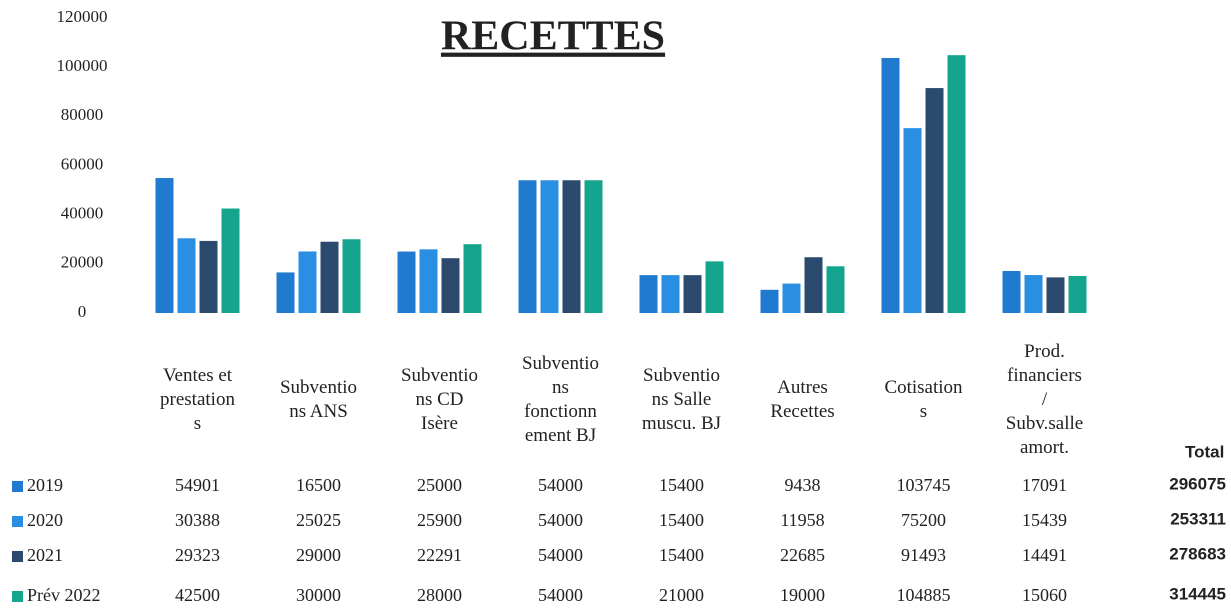 The width and height of the screenshot is (1231, 609). Describe the element at coordinates (439, 485) in the screenshot. I see `table-value: 25000` at that location.